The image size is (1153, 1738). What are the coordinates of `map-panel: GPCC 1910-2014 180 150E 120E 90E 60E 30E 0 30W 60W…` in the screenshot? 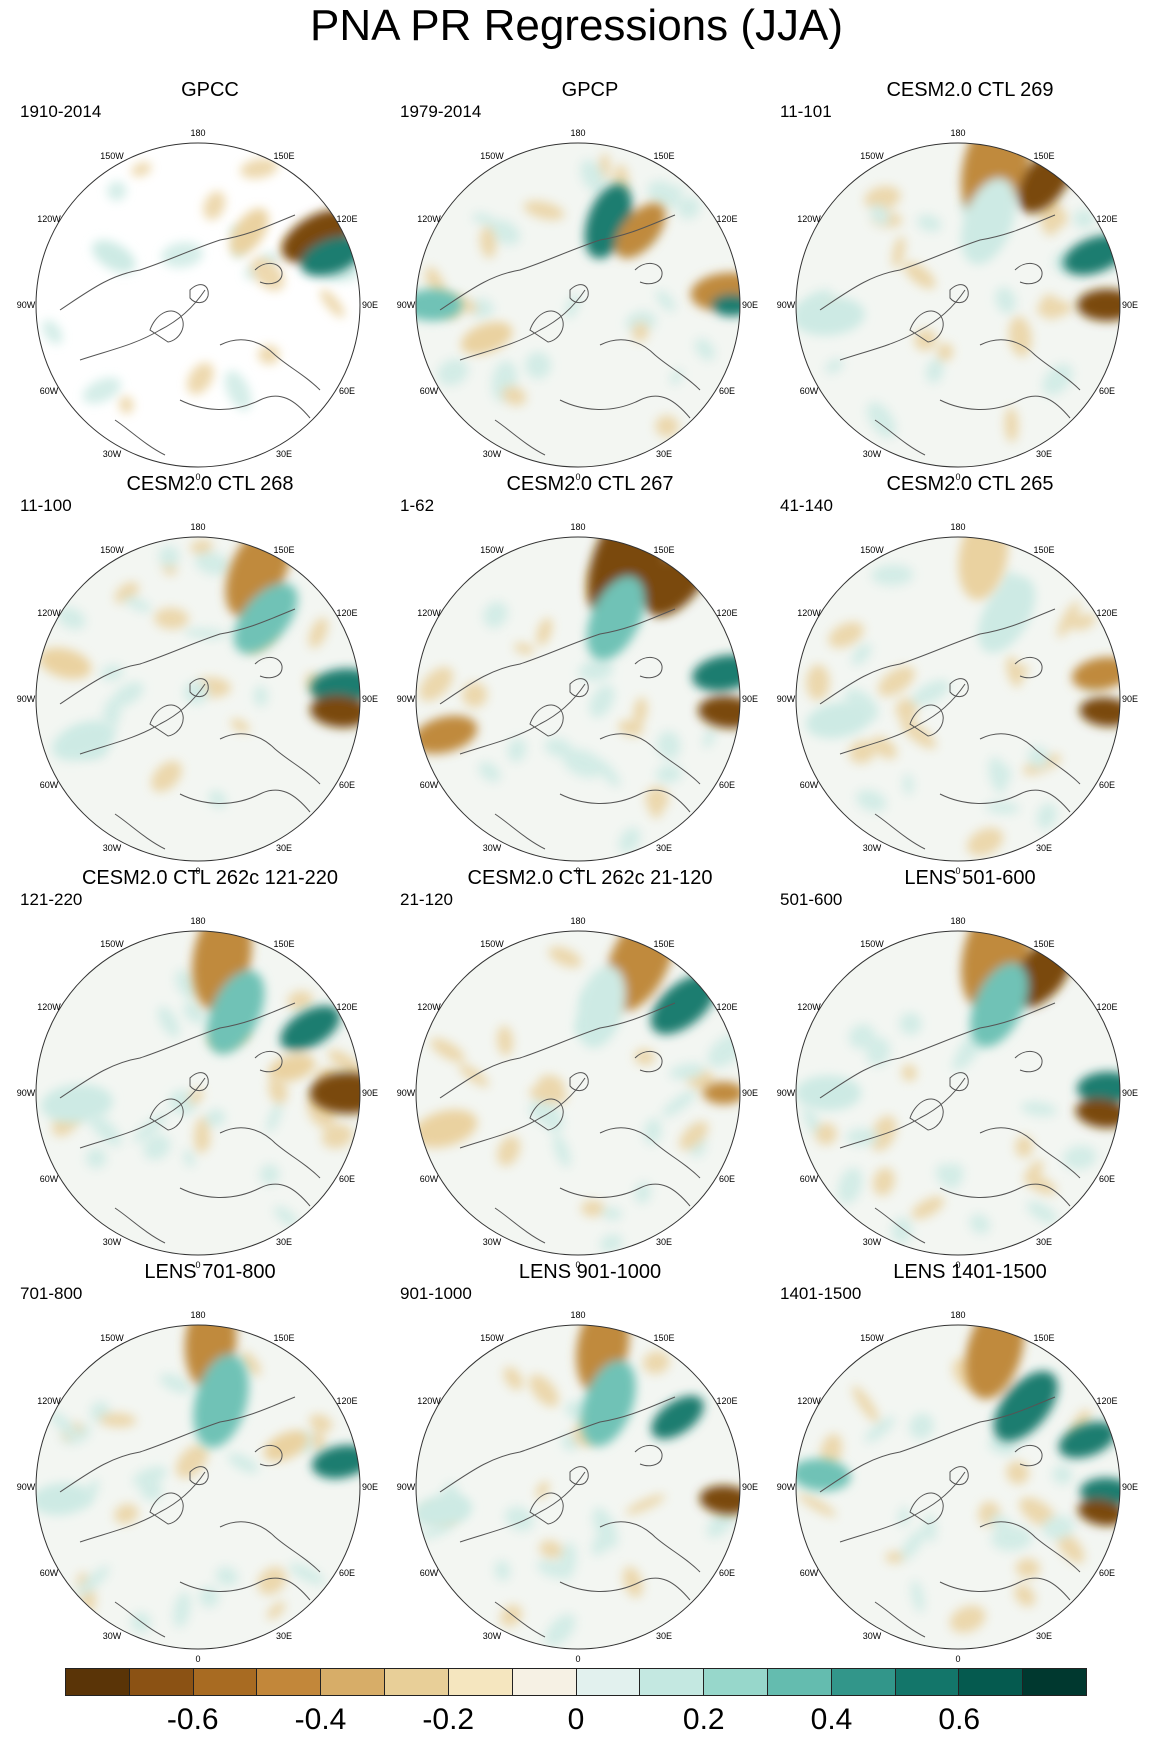 It's located at (208, 280).